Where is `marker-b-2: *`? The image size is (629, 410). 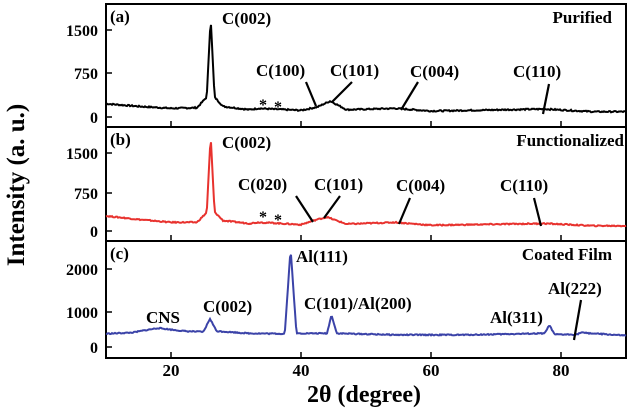
marker-b-2: * is located at coordinates (278, 220).